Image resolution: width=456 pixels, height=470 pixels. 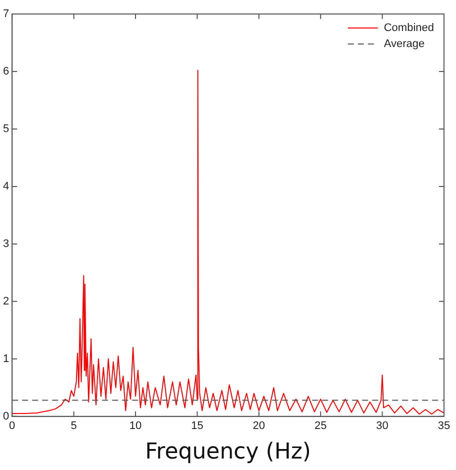 What do you see at coordinates (259, 426) in the screenshot?
I see `x-tick-label: 20` at bounding box center [259, 426].